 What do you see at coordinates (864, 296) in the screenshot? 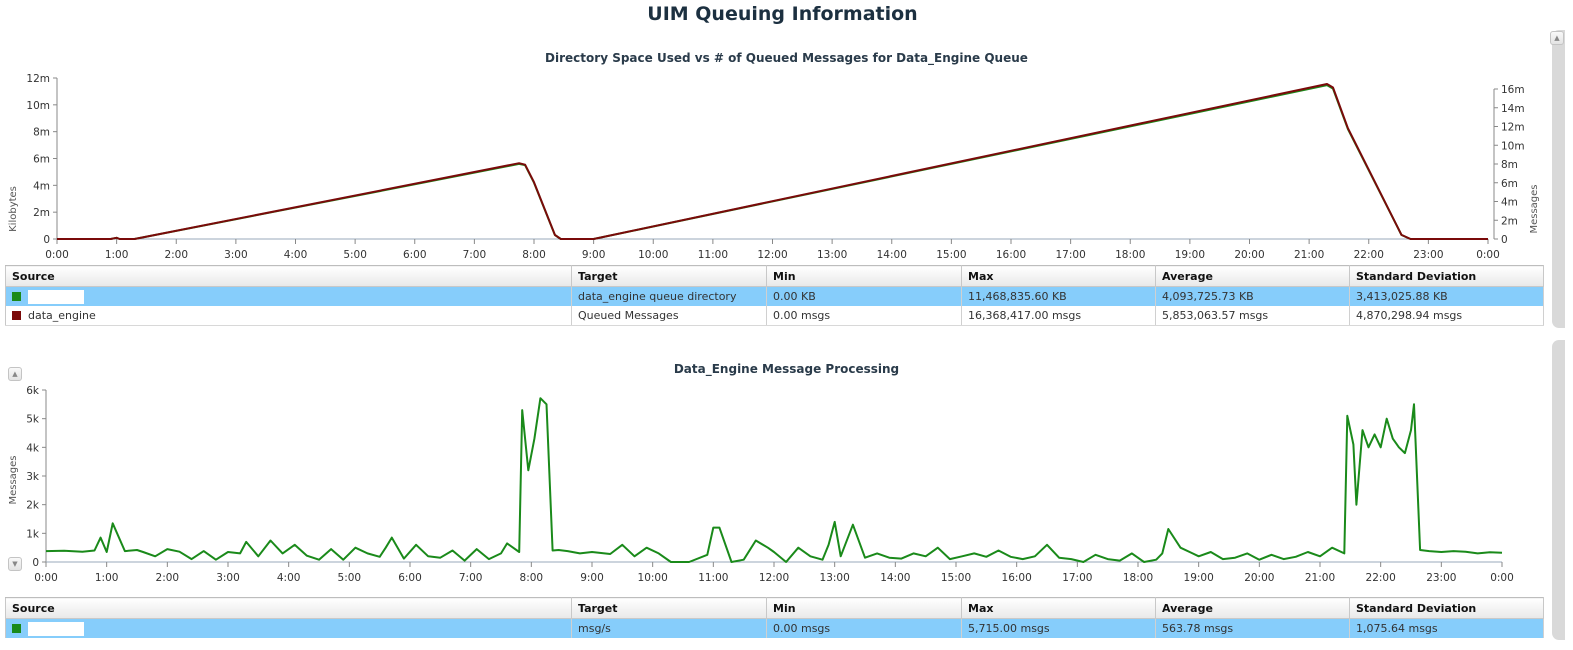
I see `min-cell: 0.00 KB` at bounding box center [864, 296].